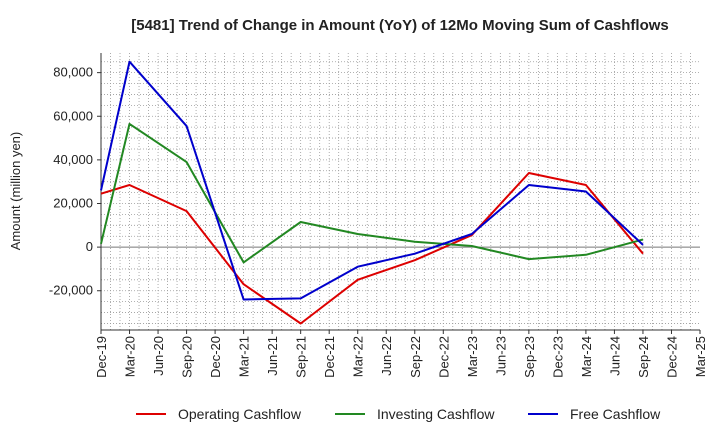 The height and width of the screenshot is (440, 720). I want to click on legend-label: Investing Cashflow, so click(436, 414).